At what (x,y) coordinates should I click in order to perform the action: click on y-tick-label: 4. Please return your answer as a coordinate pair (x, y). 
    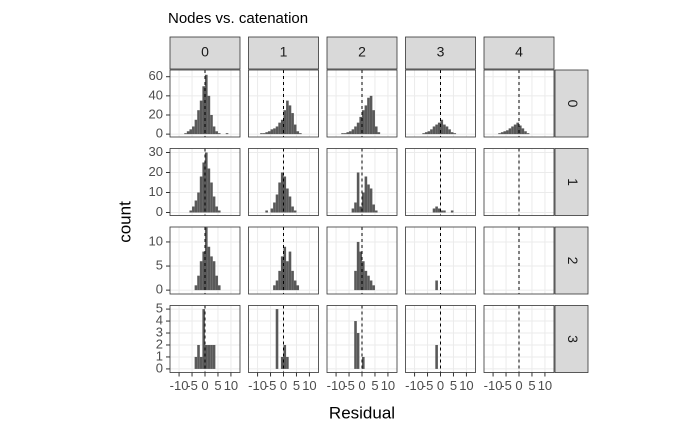
    Looking at the image, I should click on (159, 319).